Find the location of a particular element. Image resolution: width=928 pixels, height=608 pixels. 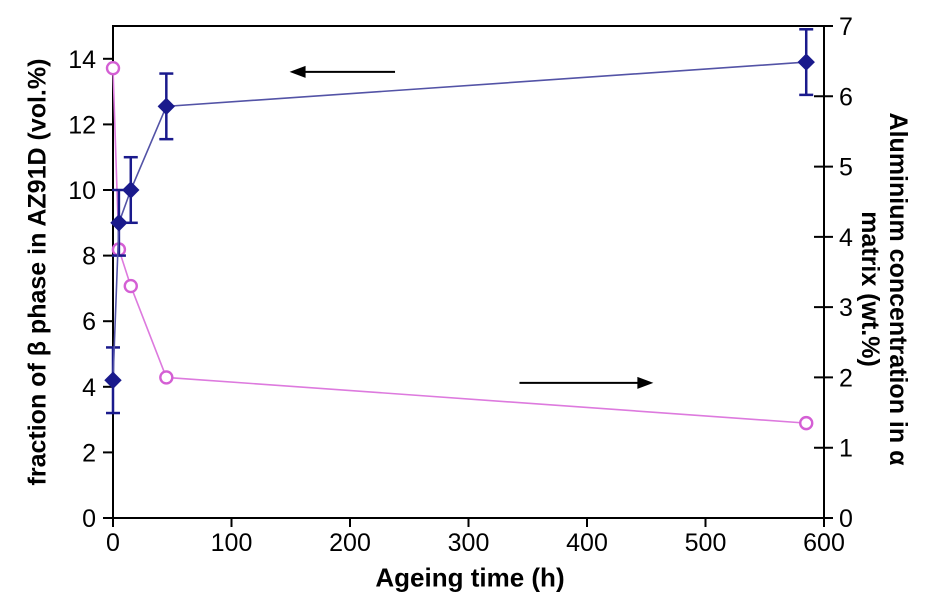

y-left-tick-label: 12 is located at coordinates (82, 125).